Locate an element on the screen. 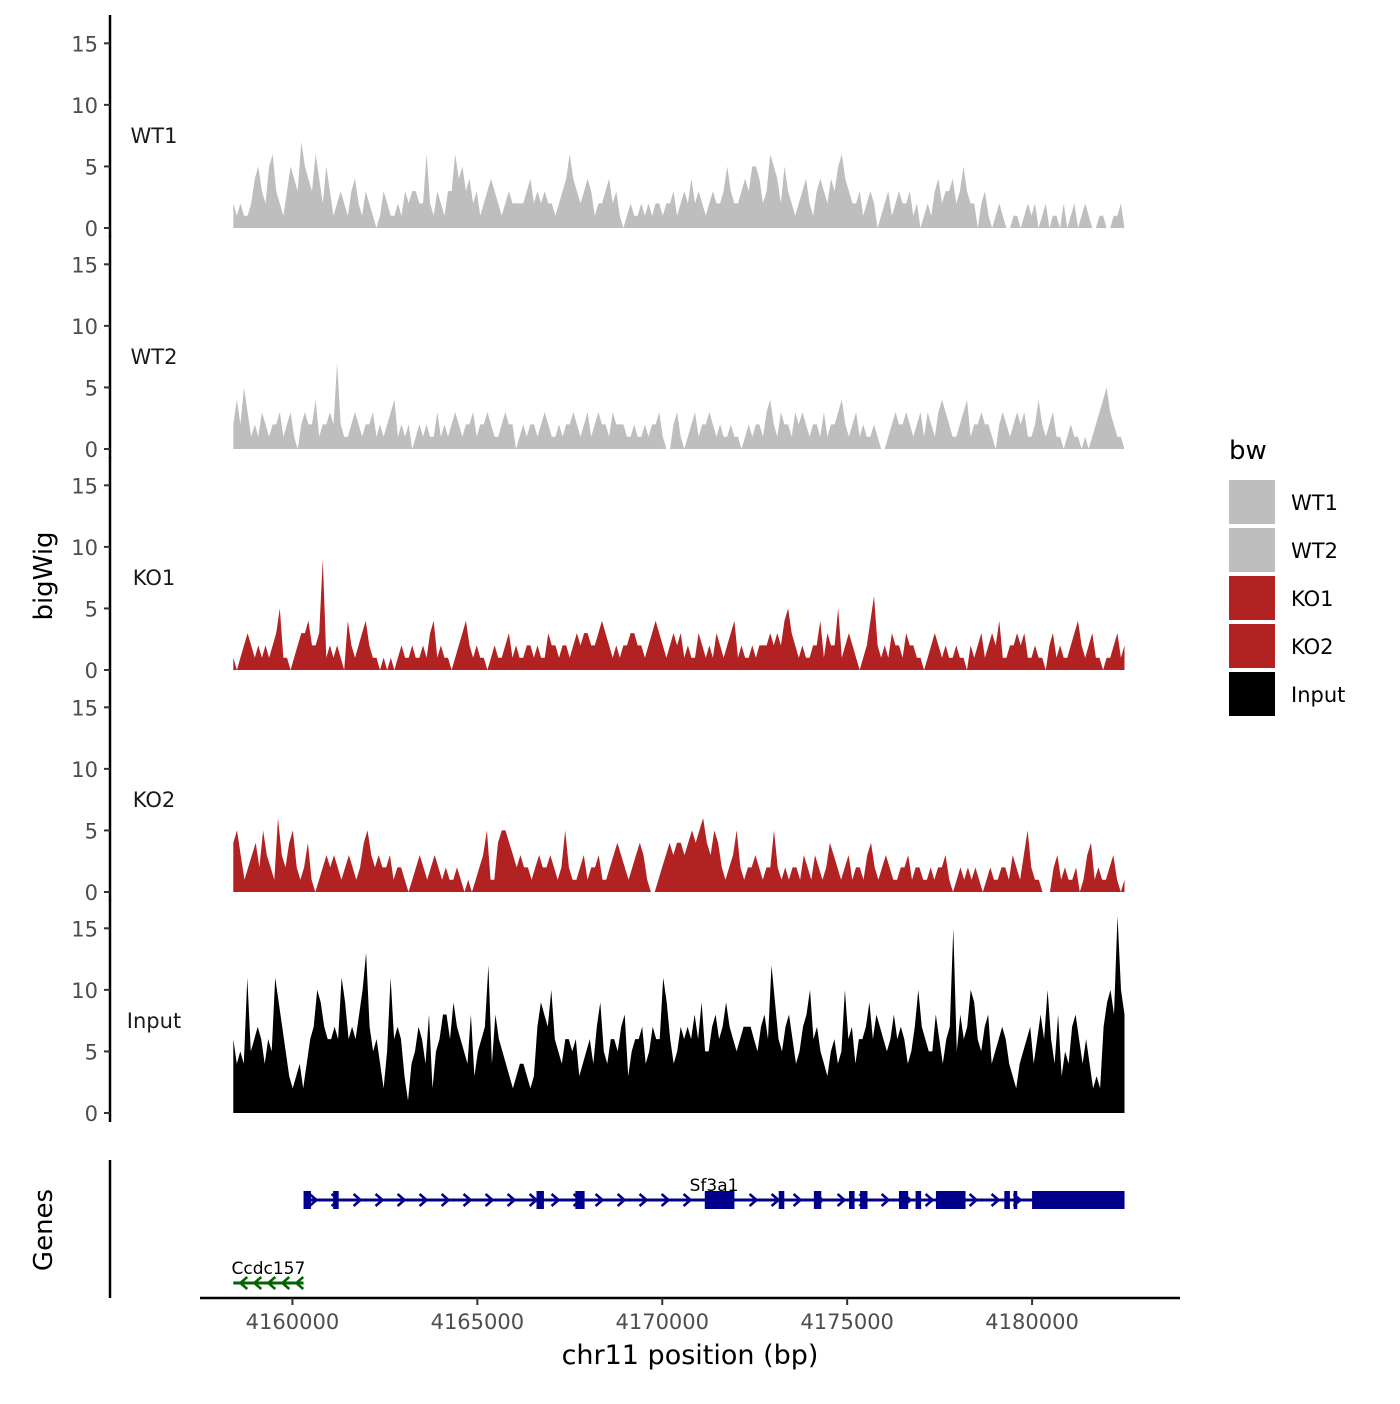 This screenshot has width=1400, height=1404. legend-swatch-ko1 is located at coordinates (1252, 598).